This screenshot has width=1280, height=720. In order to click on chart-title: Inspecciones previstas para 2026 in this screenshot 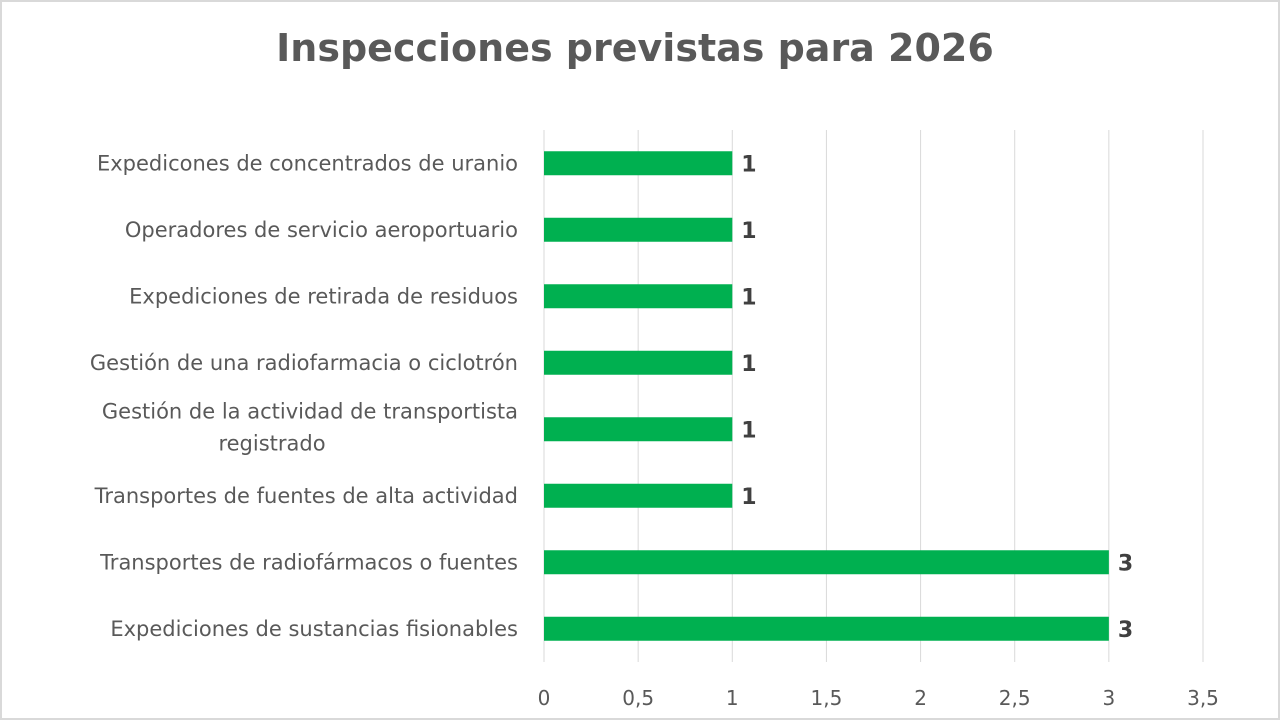, I will do `click(635, 48)`.